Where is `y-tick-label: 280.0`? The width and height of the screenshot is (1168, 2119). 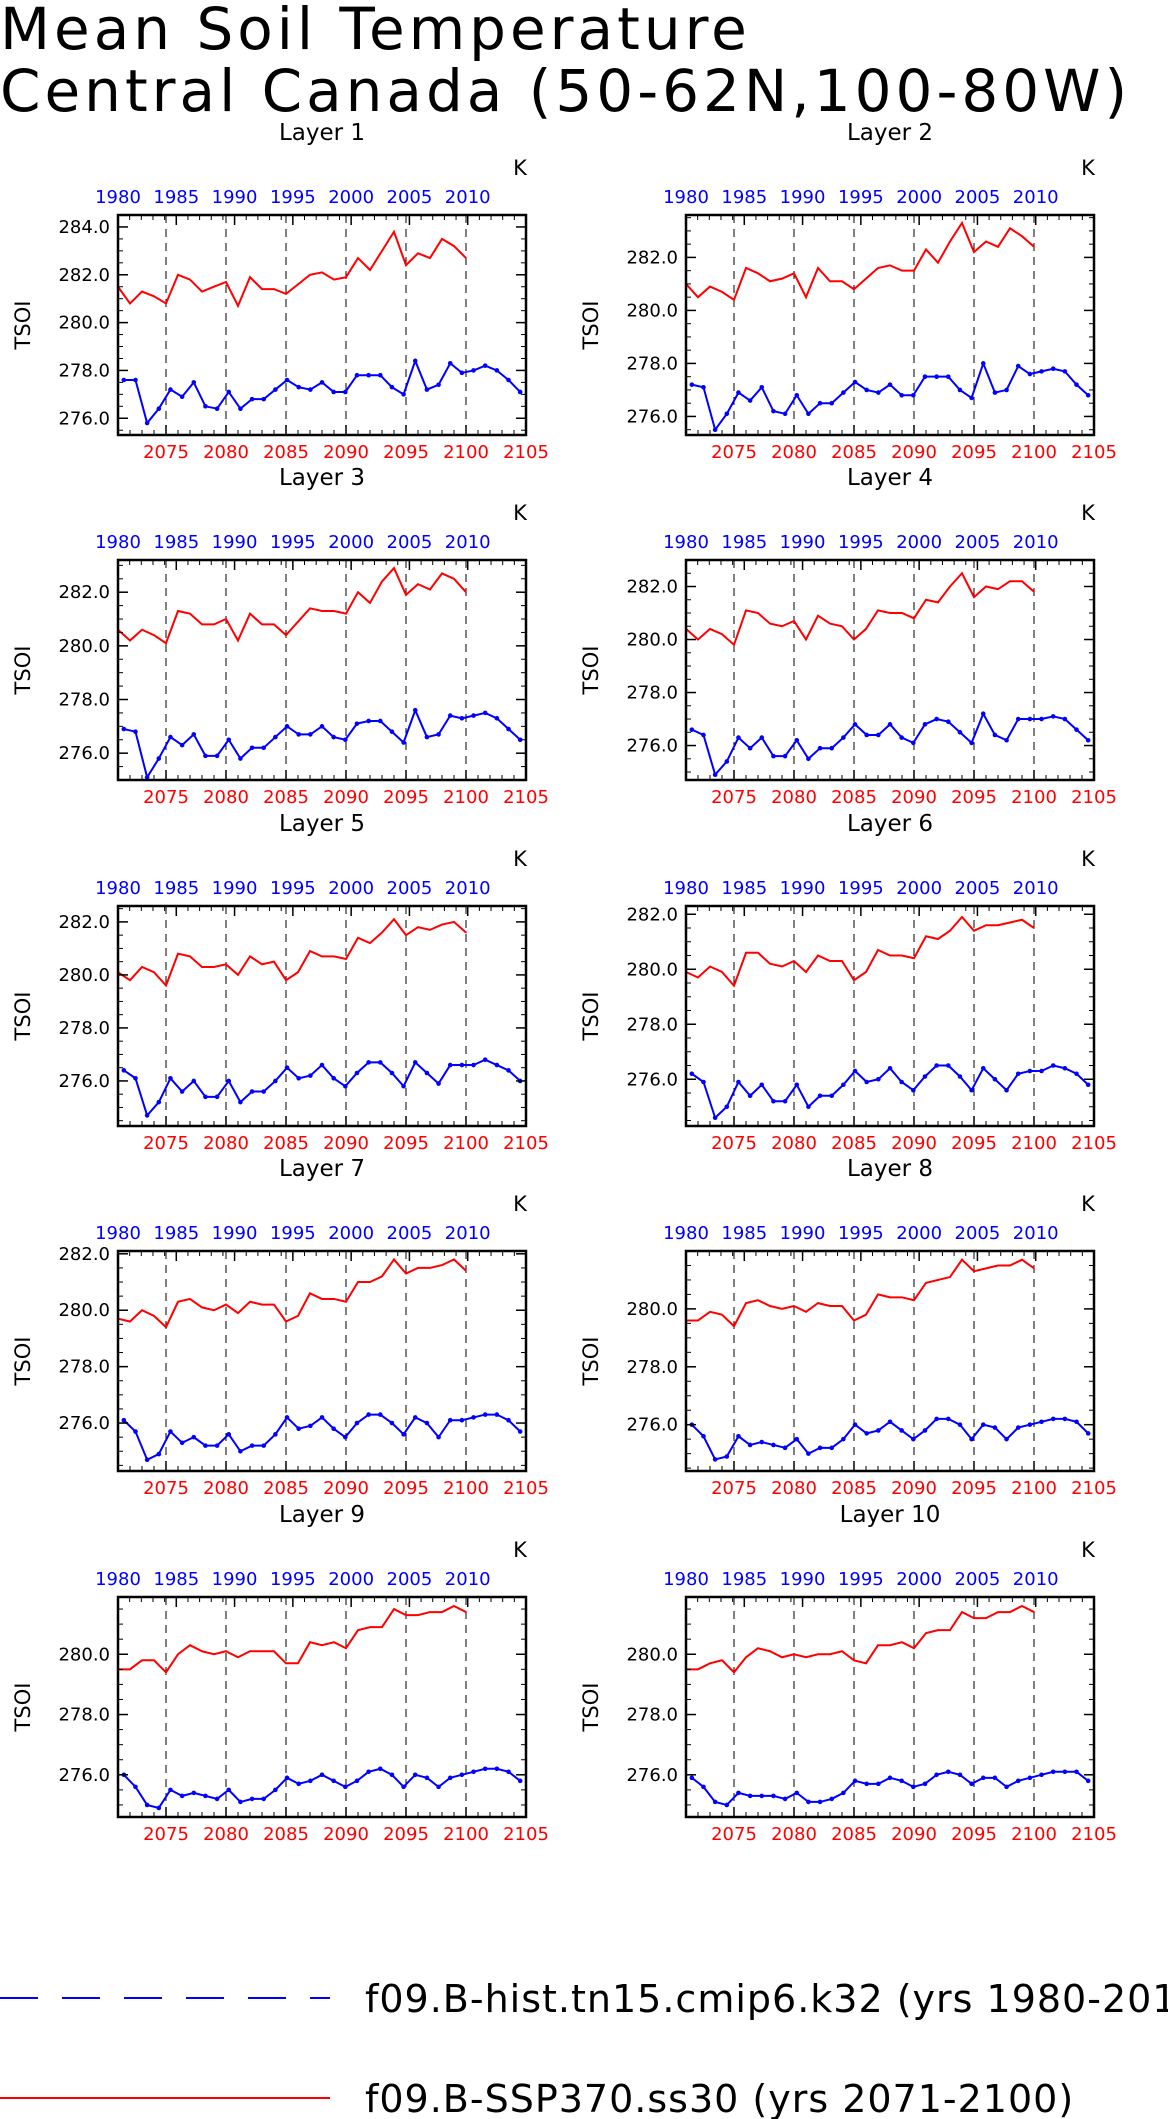 y-tick-label: 280.0 is located at coordinates (84, 323).